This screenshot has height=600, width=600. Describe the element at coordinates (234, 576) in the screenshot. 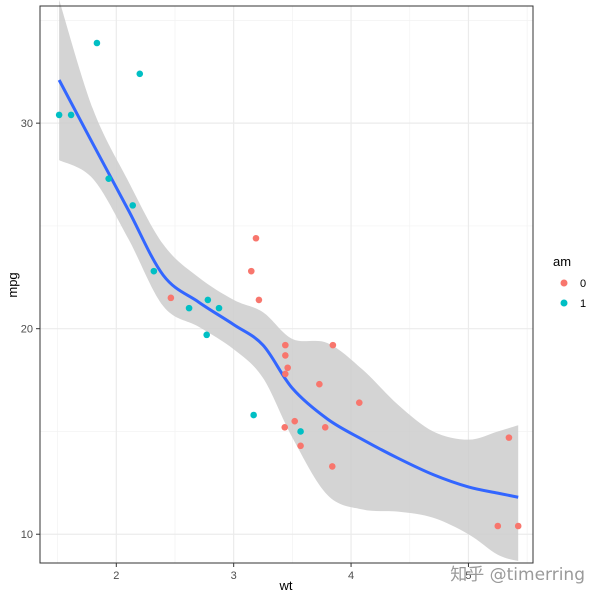

I see `x-tick-label: 3` at that location.